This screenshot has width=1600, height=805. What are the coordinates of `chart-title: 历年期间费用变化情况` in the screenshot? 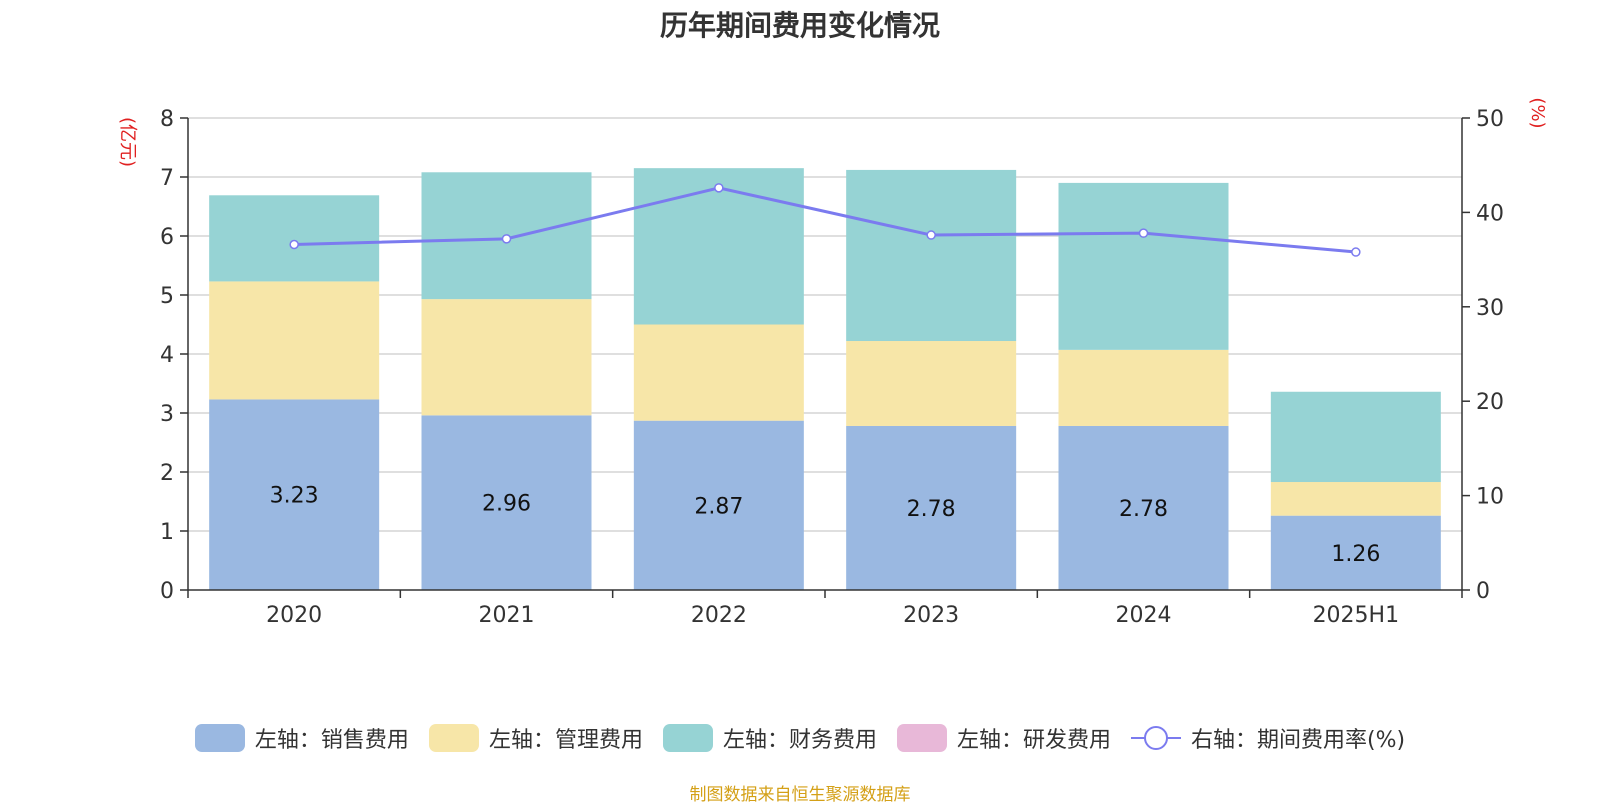 It's located at (799, 25).